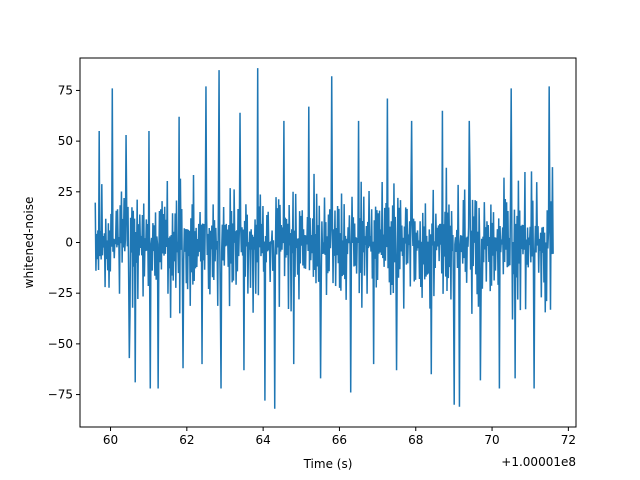  What do you see at coordinates (69, 243) in the screenshot?
I see `y-tick-label: 0` at bounding box center [69, 243].